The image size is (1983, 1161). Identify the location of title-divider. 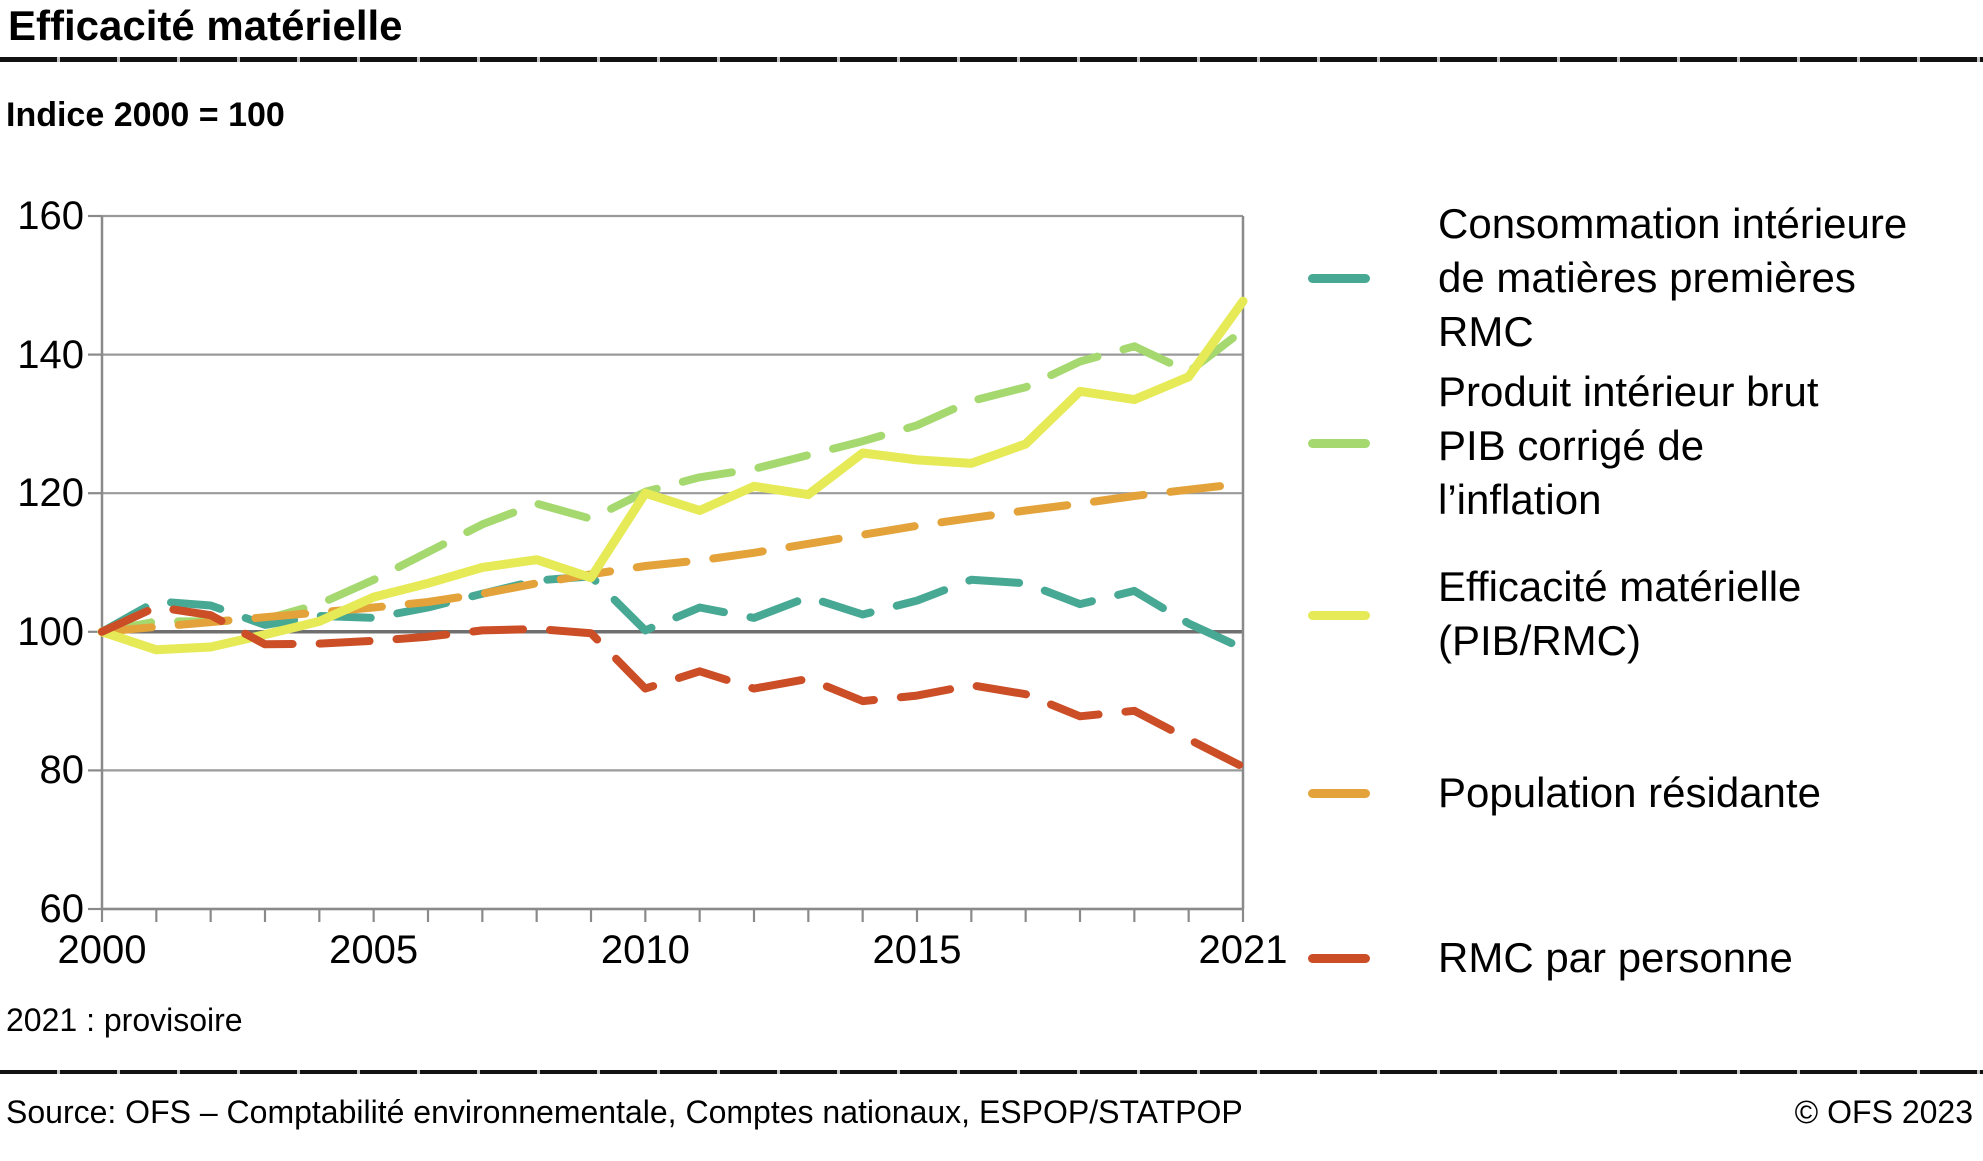
(991, 59).